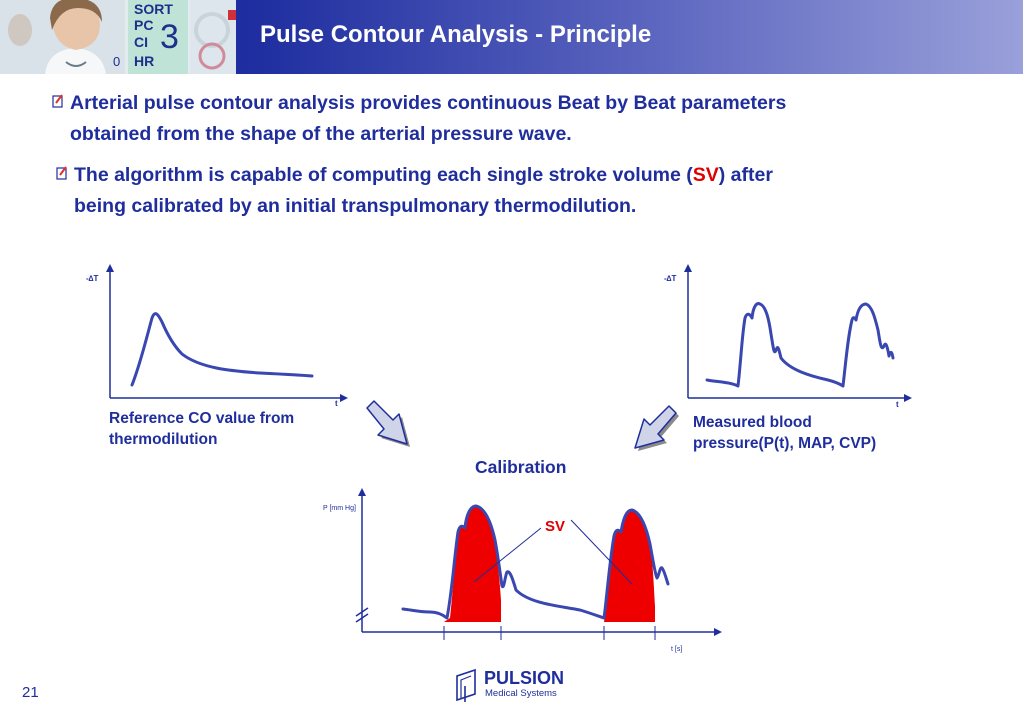  I want to click on bp-caption-line-2: pressure(P(t), MAP, CVP), so click(784, 443).